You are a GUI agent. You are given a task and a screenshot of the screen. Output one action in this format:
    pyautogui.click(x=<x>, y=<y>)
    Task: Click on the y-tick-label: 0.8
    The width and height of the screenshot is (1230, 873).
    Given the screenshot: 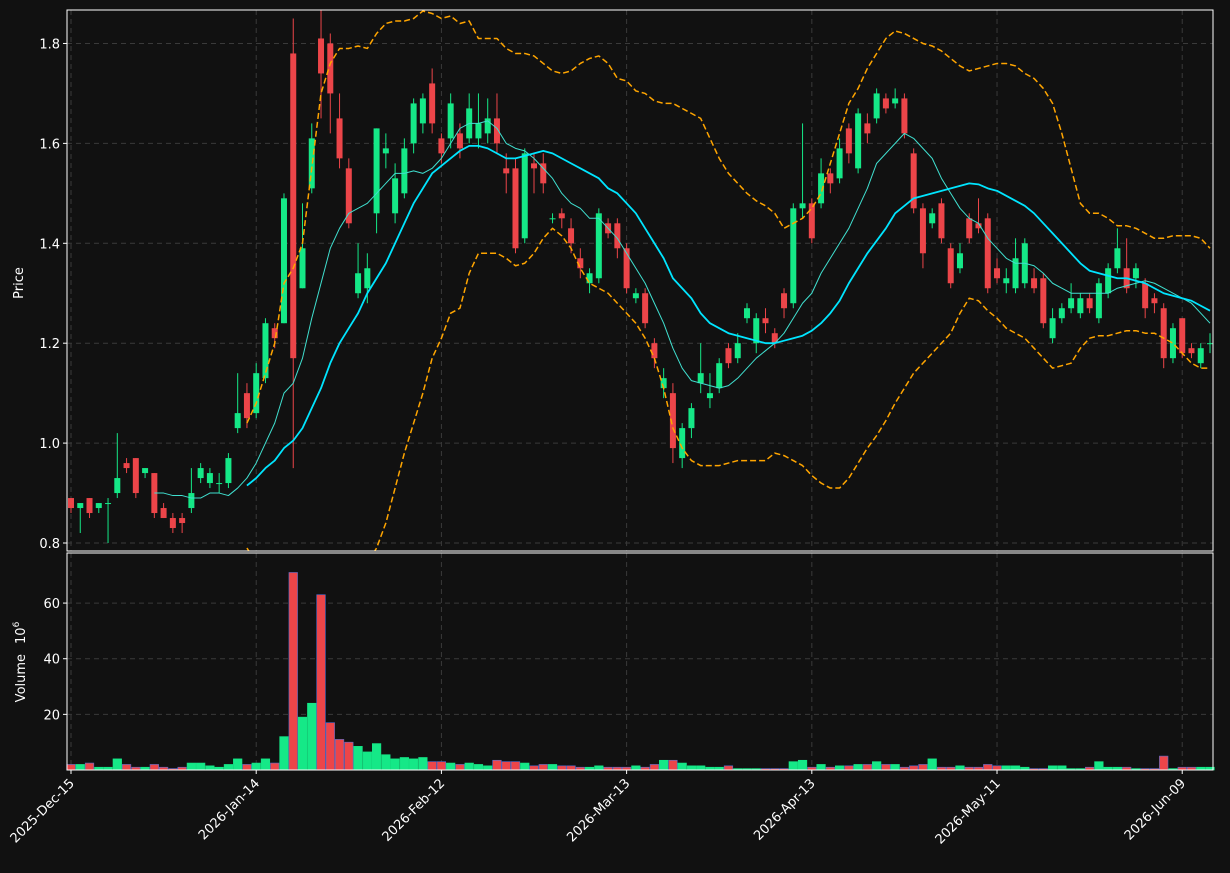 What is the action you would take?
    pyautogui.click(x=49, y=544)
    